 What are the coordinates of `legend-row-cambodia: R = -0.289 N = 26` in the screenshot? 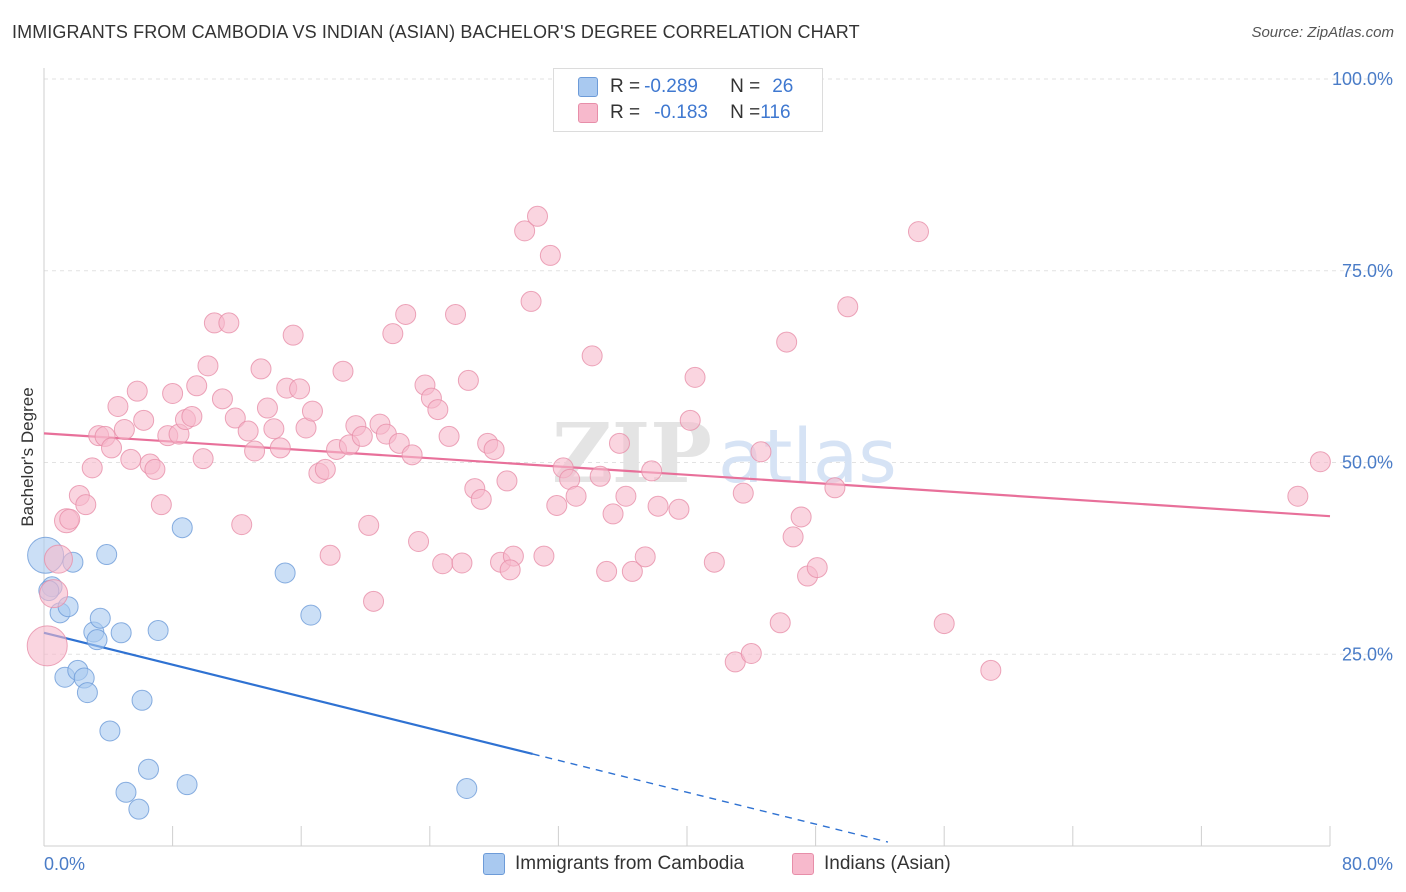 It's located at (685, 87).